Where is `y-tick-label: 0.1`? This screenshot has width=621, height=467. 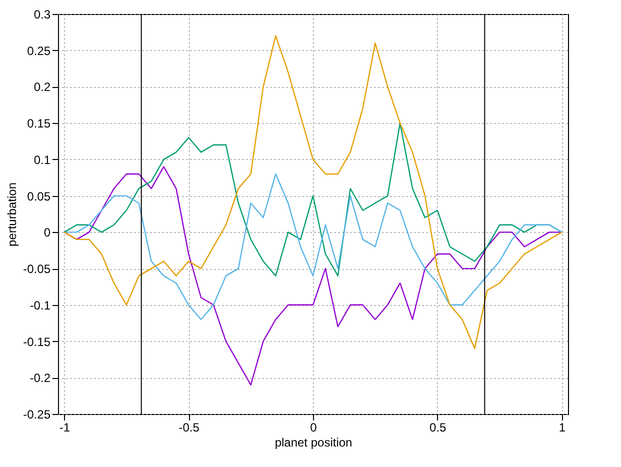 y-tick-label: 0.1 is located at coordinates (42, 159).